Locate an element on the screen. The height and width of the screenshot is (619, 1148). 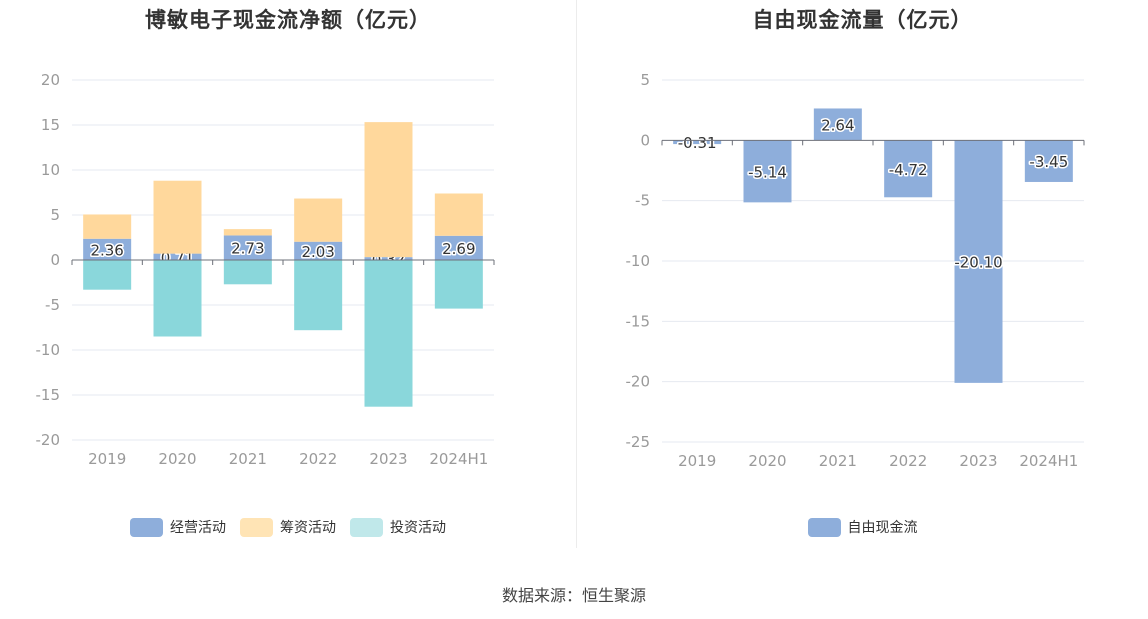
data-label: 2.36 is located at coordinates (106, 250).